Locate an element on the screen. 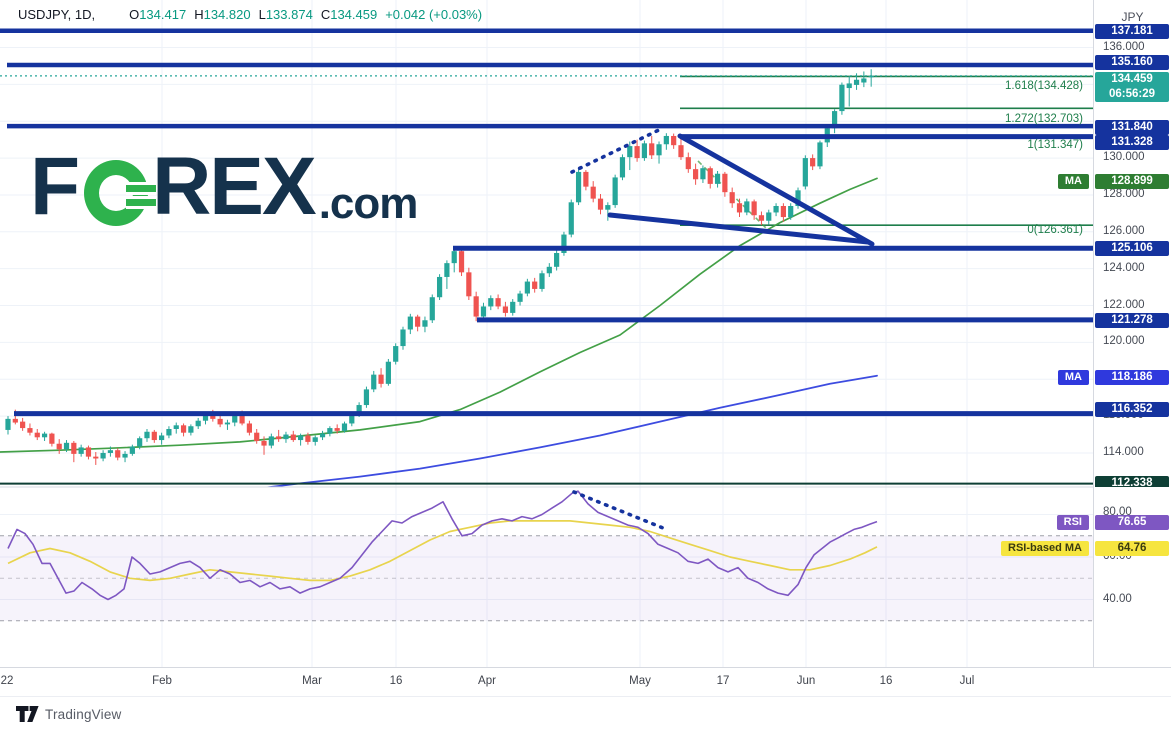 The height and width of the screenshot is (730, 1171). time-tick-22: 22 is located at coordinates (7, 681).